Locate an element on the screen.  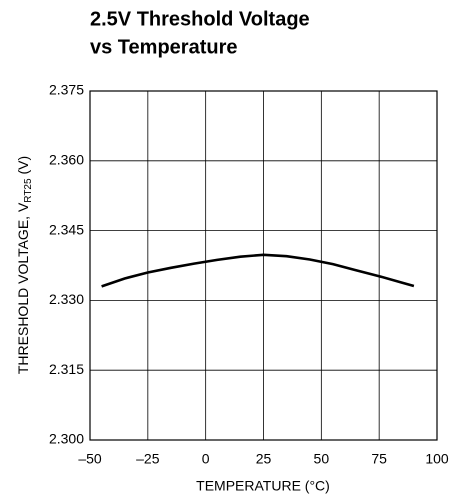
x-tick-label: 100 is located at coordinates (437, 459).